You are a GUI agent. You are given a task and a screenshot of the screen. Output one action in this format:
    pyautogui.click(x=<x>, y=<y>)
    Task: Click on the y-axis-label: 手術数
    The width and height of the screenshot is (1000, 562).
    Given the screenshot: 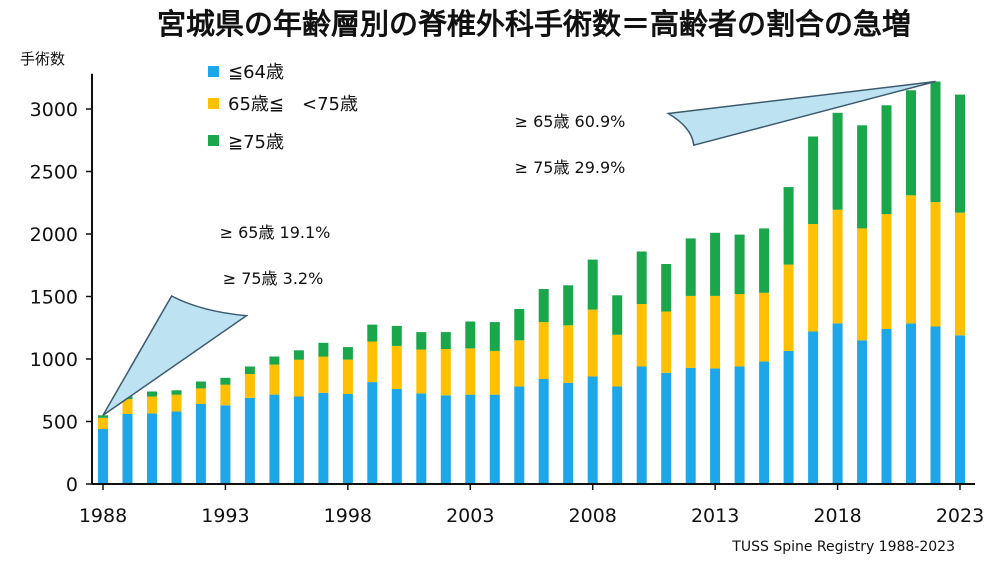 What is the action you would take?
    pyautogui.click(x=42, y=59)
    